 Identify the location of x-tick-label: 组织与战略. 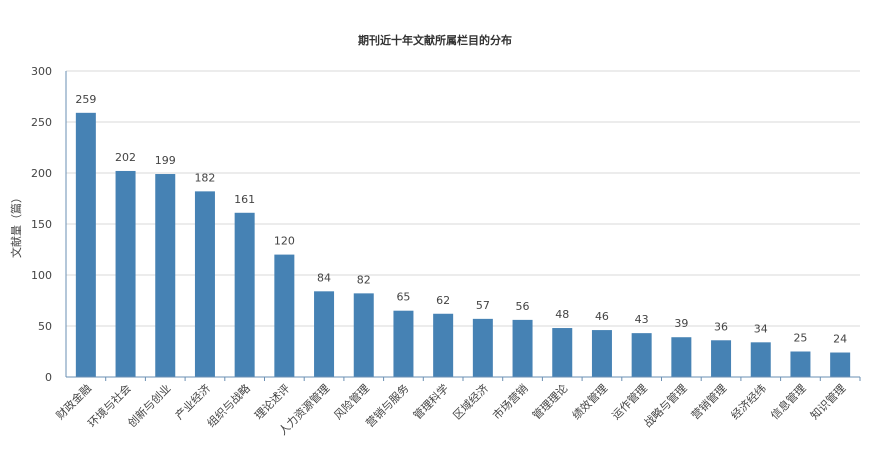
(228, 405).